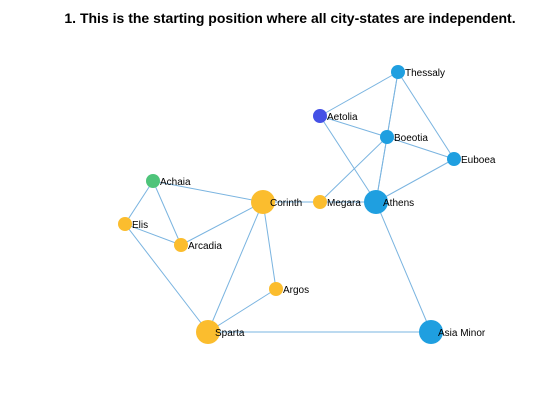 The height and width of the screenshot is (420, 560). Describe the element at coordinates (353, 169) in the screenshot. I see `edge-boeotia-megara` at that location.